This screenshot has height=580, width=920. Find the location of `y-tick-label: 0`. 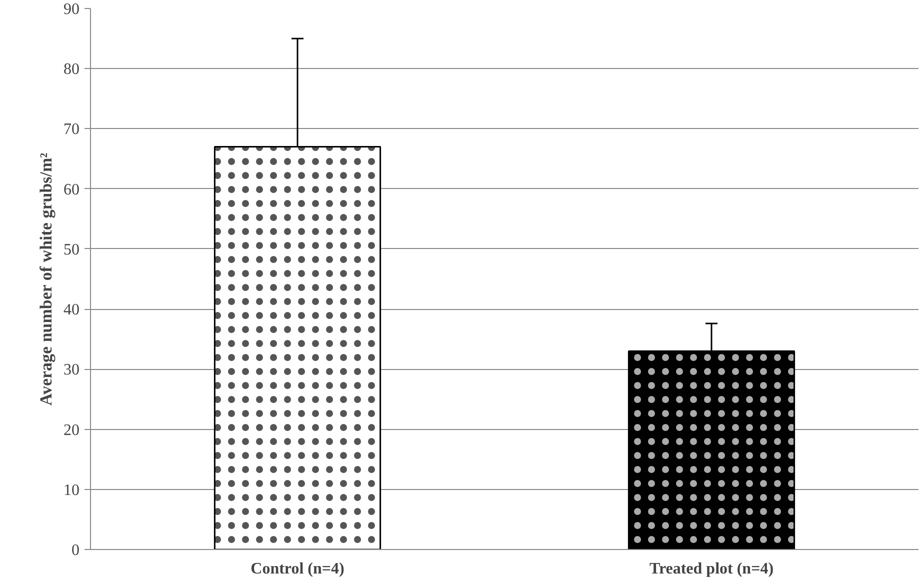

y-tick-label: 0 is located at coordinates (76, 550).